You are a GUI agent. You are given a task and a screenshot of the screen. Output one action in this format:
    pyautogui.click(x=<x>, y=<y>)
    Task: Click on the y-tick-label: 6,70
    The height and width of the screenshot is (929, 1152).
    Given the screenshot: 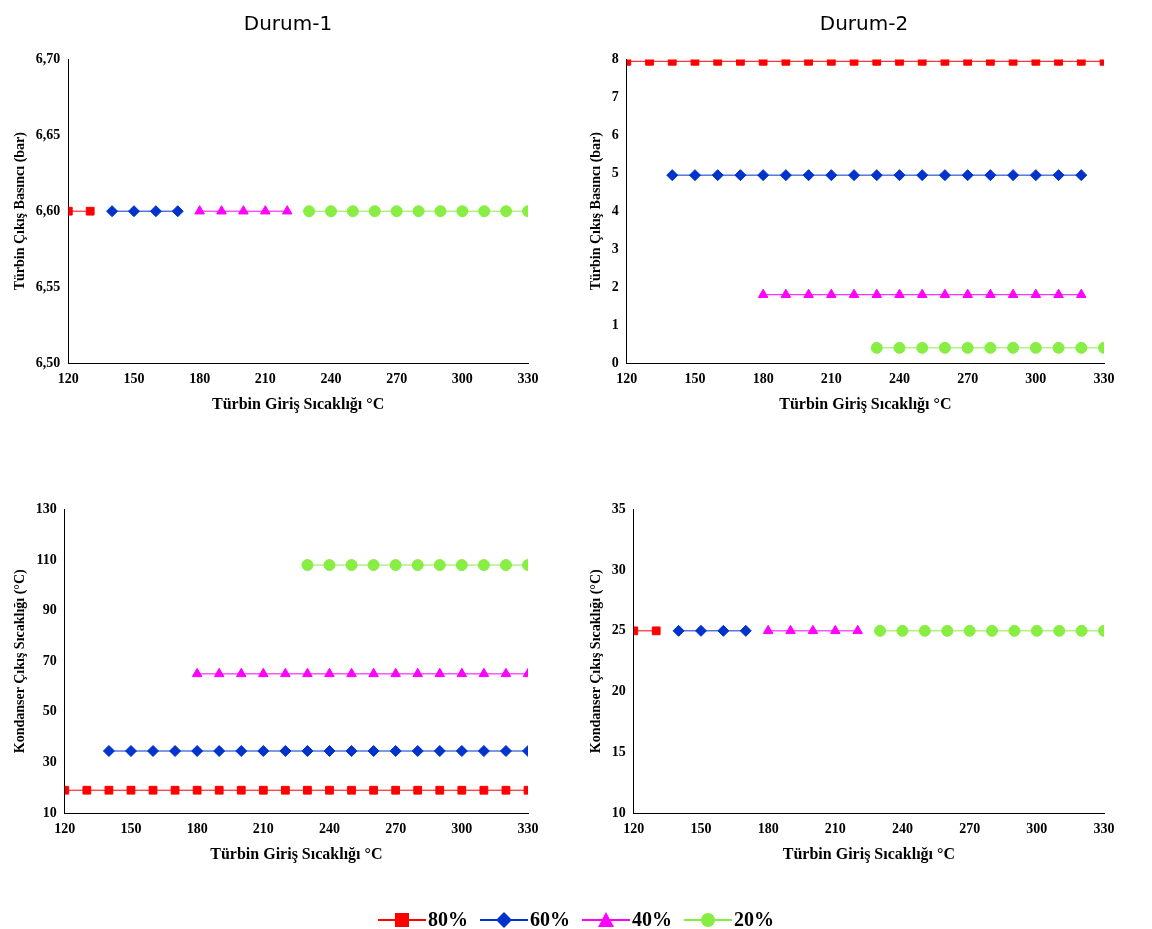 What is the action you would take?
    pyautogui.click(x=48, y=59)
    